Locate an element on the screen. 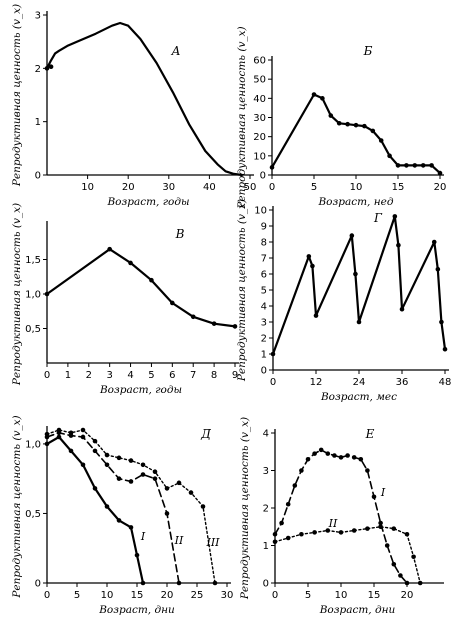 This screenshot has width=464, height=620. series-line-II is located at coordinates (113, 507).